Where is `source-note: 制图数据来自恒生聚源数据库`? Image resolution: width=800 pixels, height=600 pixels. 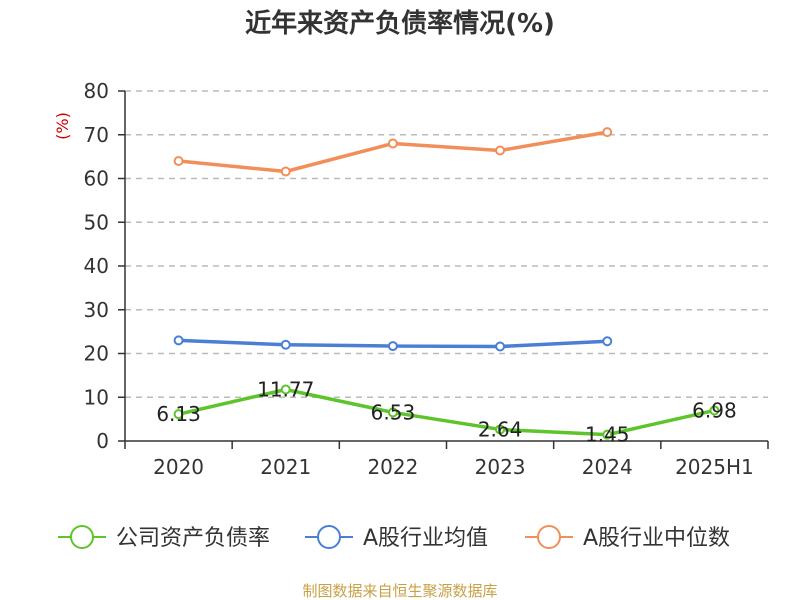 source-note: 制图数据来自恒生聚源数据库 is located at coordinates (399, 591).